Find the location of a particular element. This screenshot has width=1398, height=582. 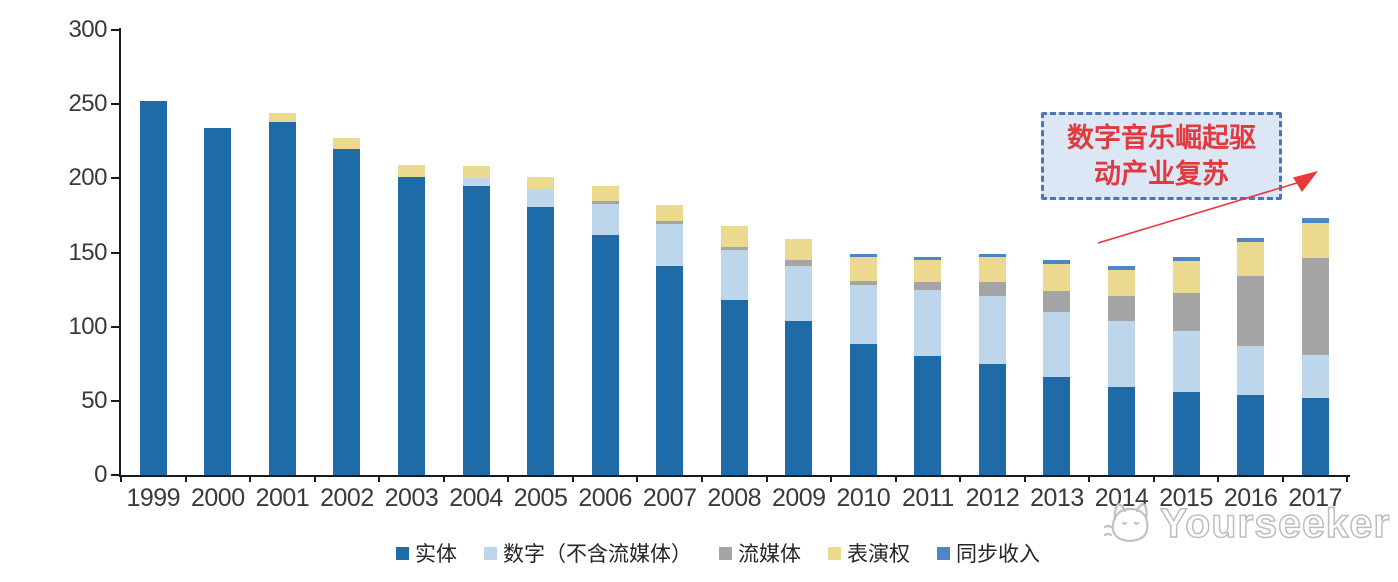

bar-2004 is located at coordinates (476, 320).